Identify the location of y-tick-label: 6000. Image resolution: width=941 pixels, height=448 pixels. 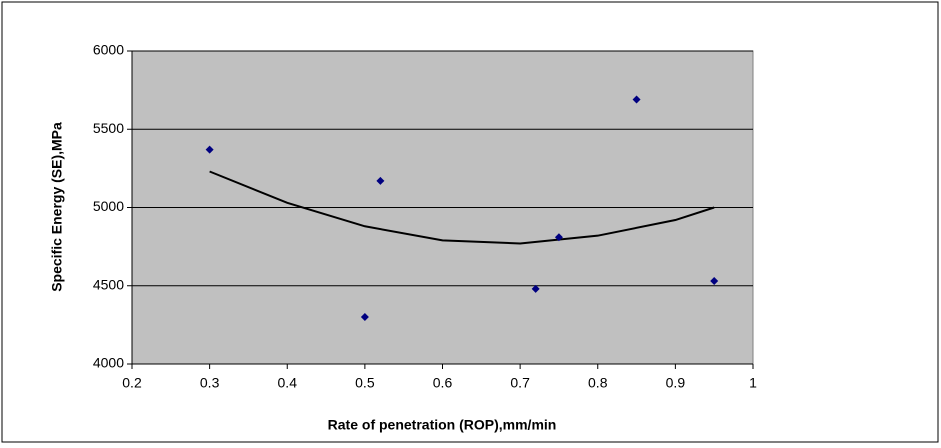
(108, 50).